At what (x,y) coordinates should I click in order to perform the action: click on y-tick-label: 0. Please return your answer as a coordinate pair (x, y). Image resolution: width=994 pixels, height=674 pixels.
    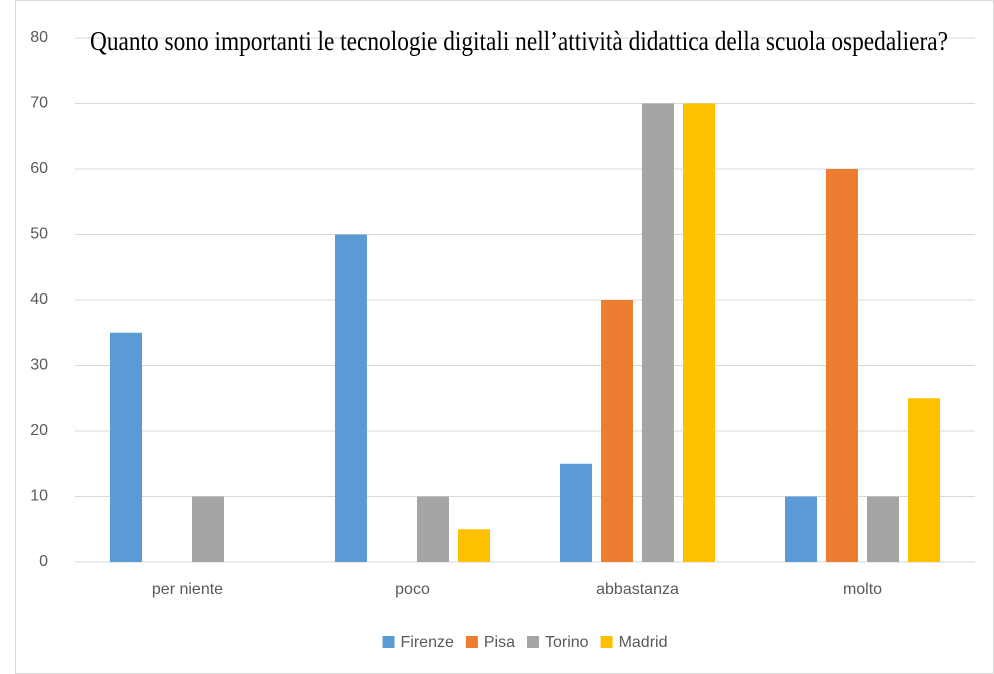
    Looking at the image, I should click on (43, 561).